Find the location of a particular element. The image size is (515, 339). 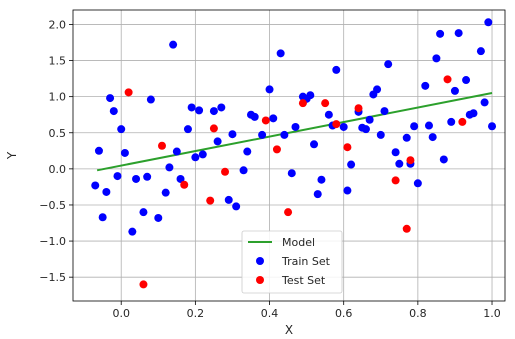

legend-test-swatch is located at coordinates (260, 280).